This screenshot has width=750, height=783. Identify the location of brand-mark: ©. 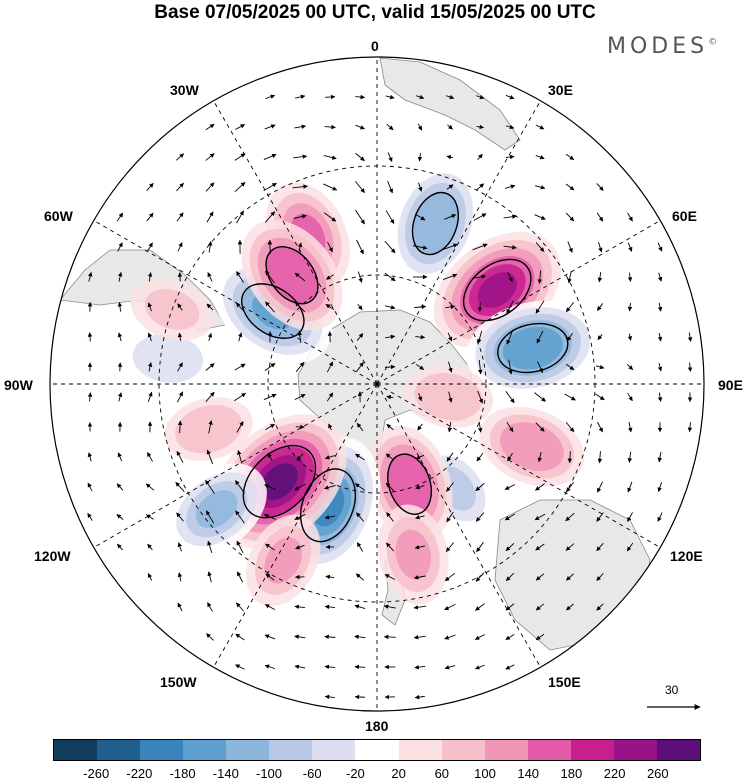
(713, 42).